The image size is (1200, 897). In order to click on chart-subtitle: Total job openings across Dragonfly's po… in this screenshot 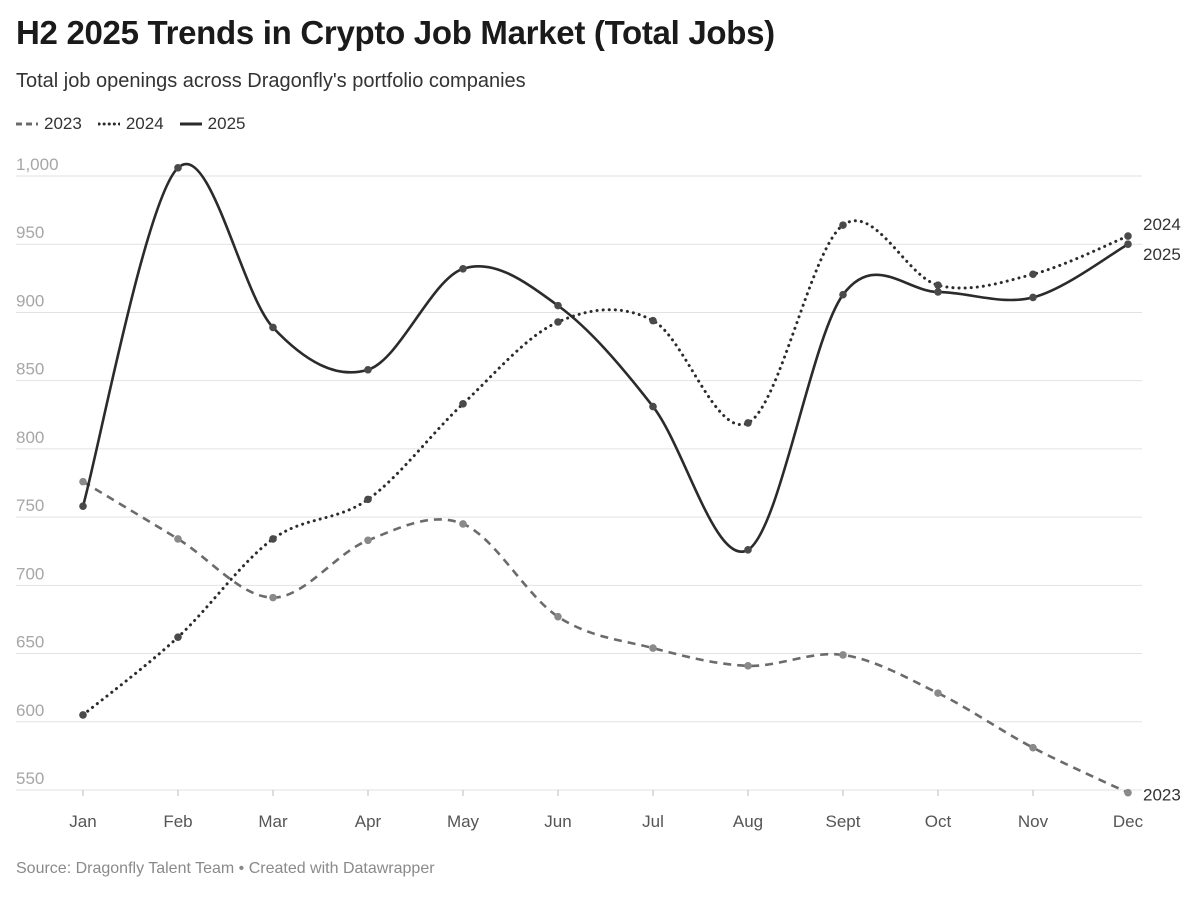, I will do `click(271, 81)`.